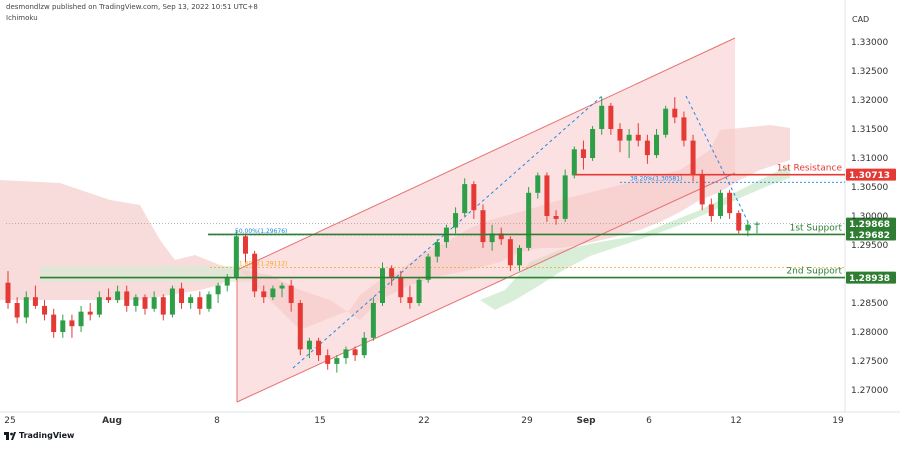 This screenshot has height=452, width=900. I want to click on fib-level-label: 61.80%(1.29112), so click(261, 264).